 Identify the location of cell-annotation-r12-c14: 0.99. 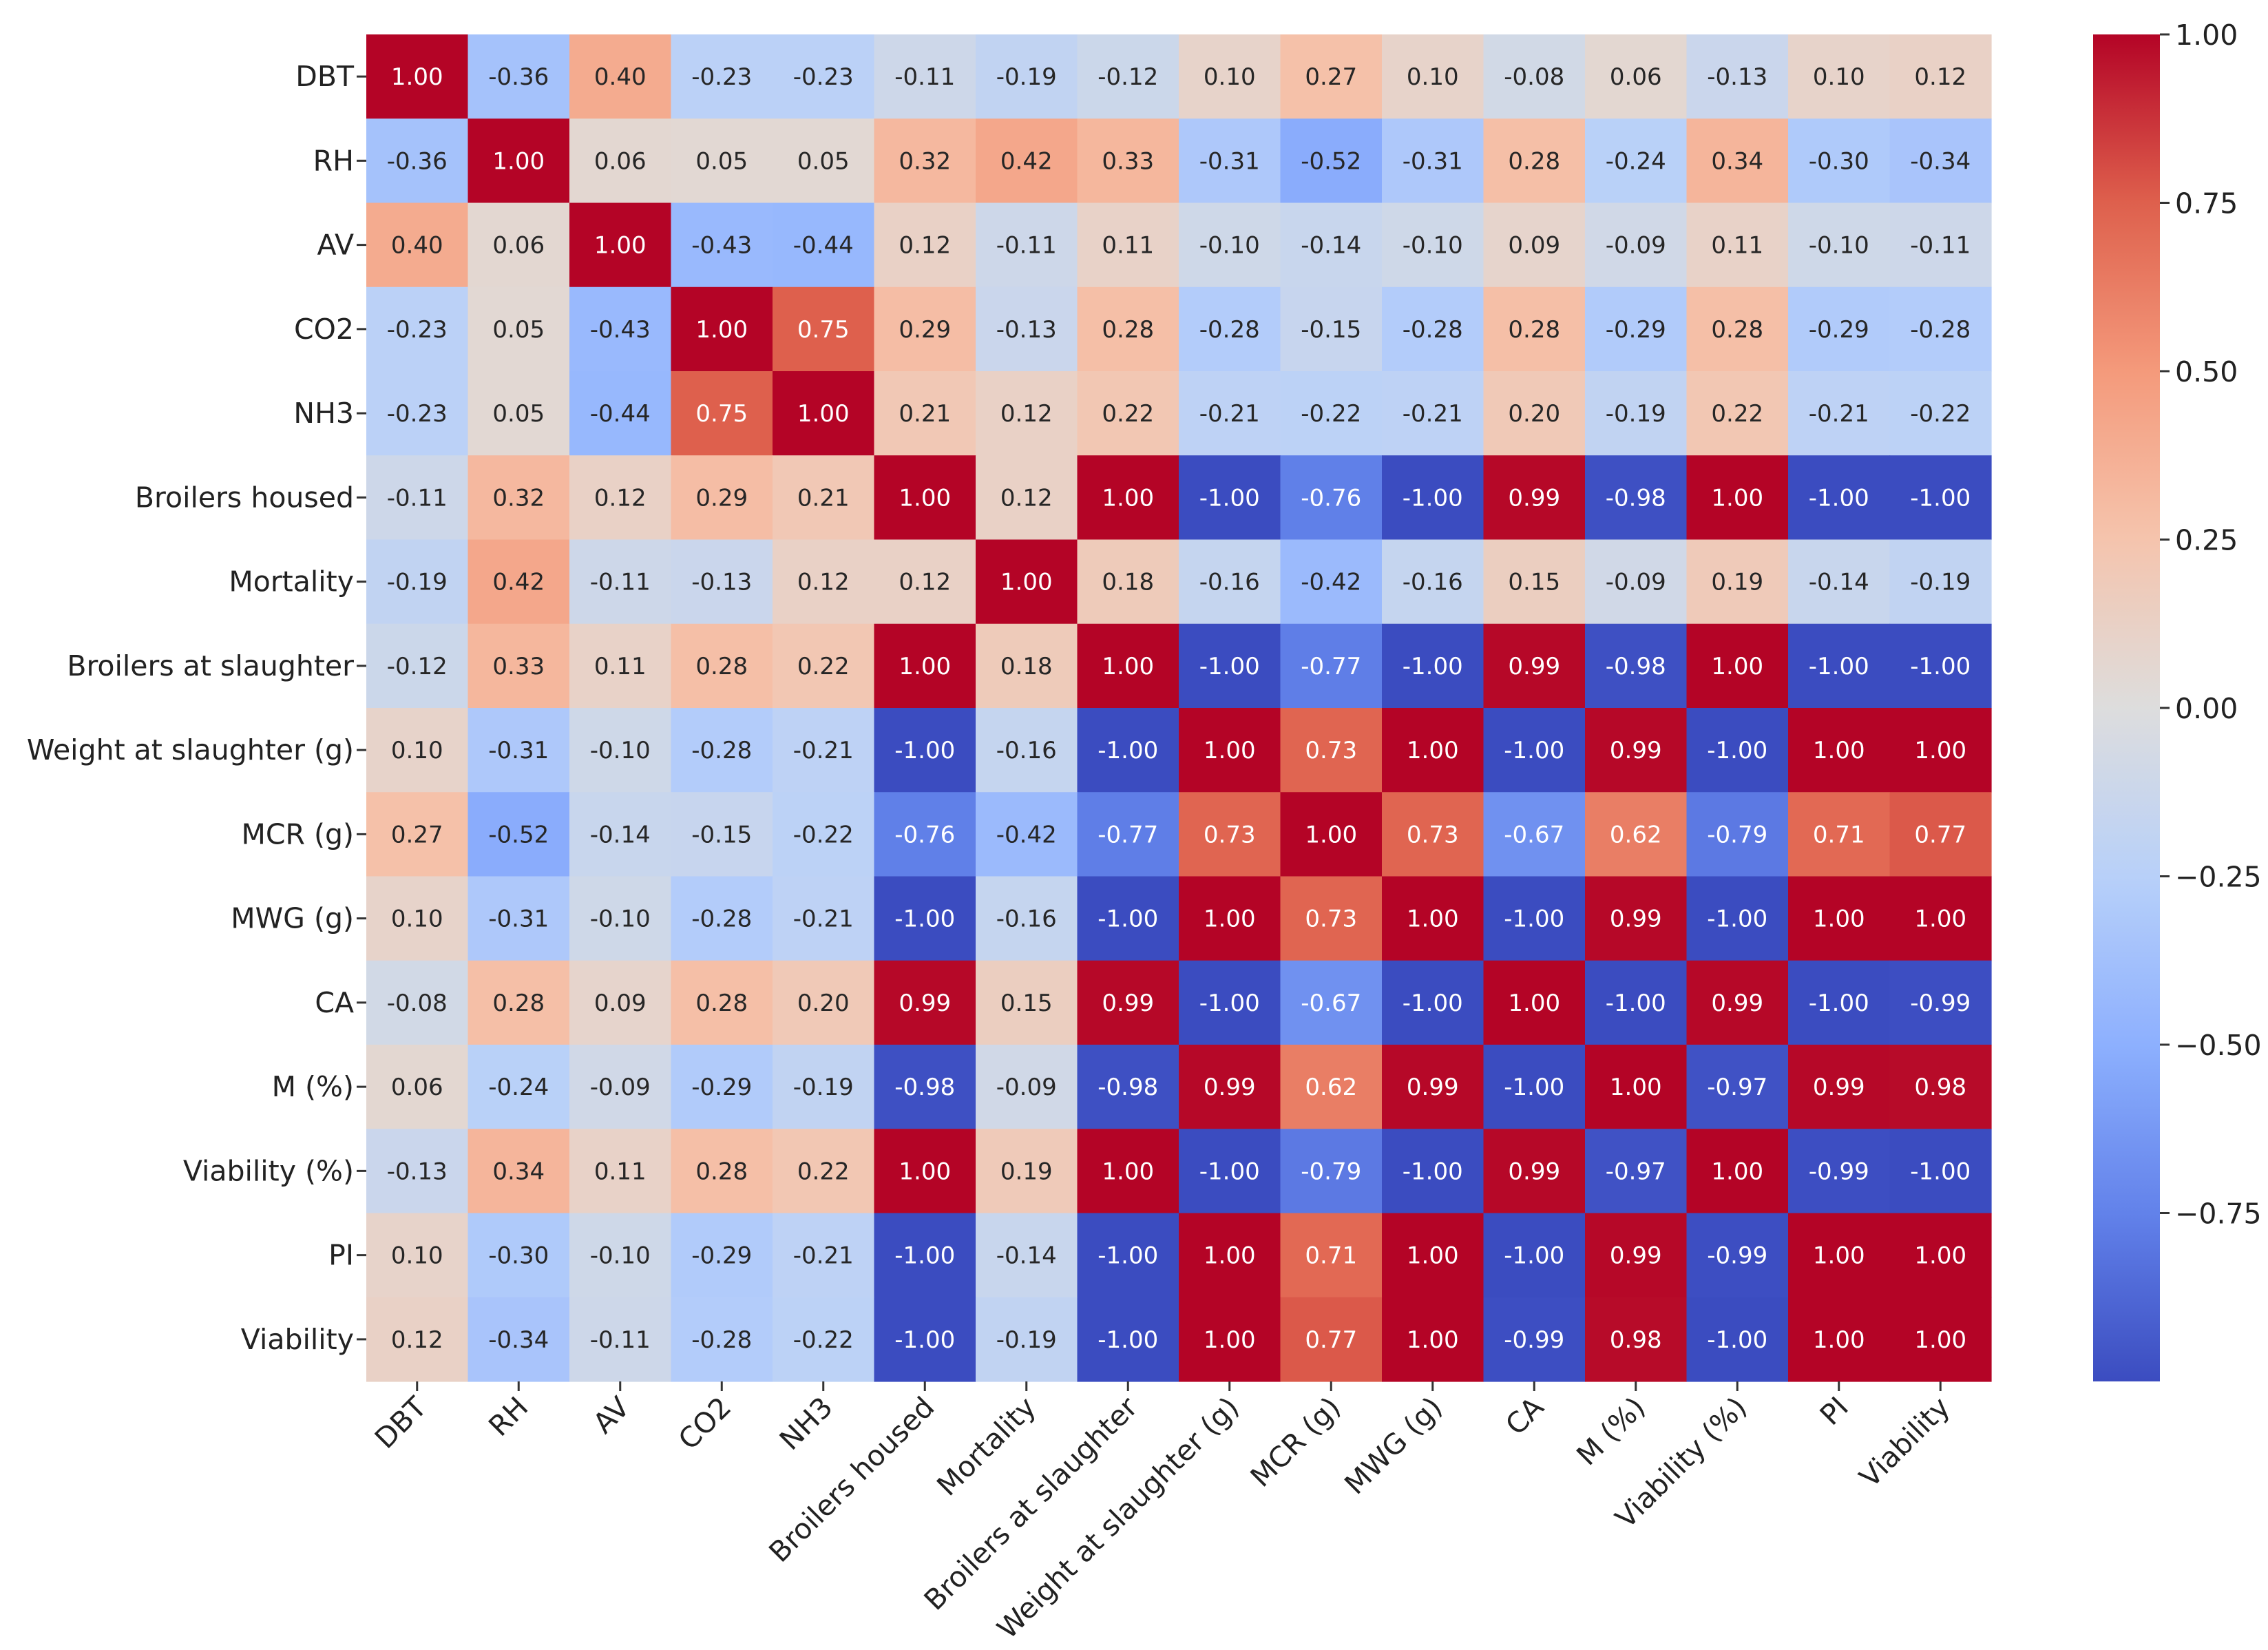
(1839, 1087).